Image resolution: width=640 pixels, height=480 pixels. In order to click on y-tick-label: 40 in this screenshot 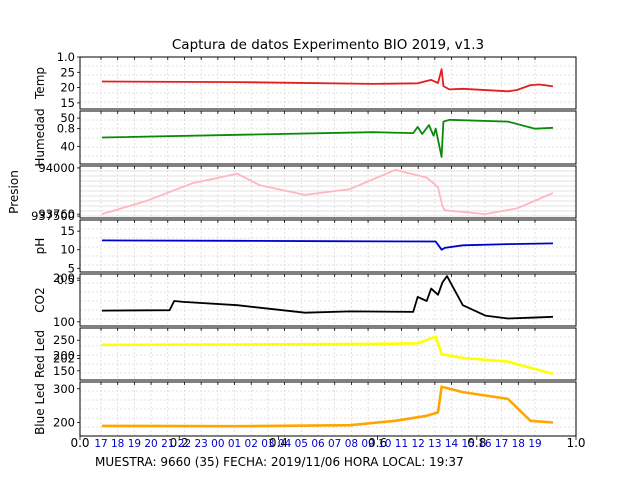, I will do `click(67, 146)`.